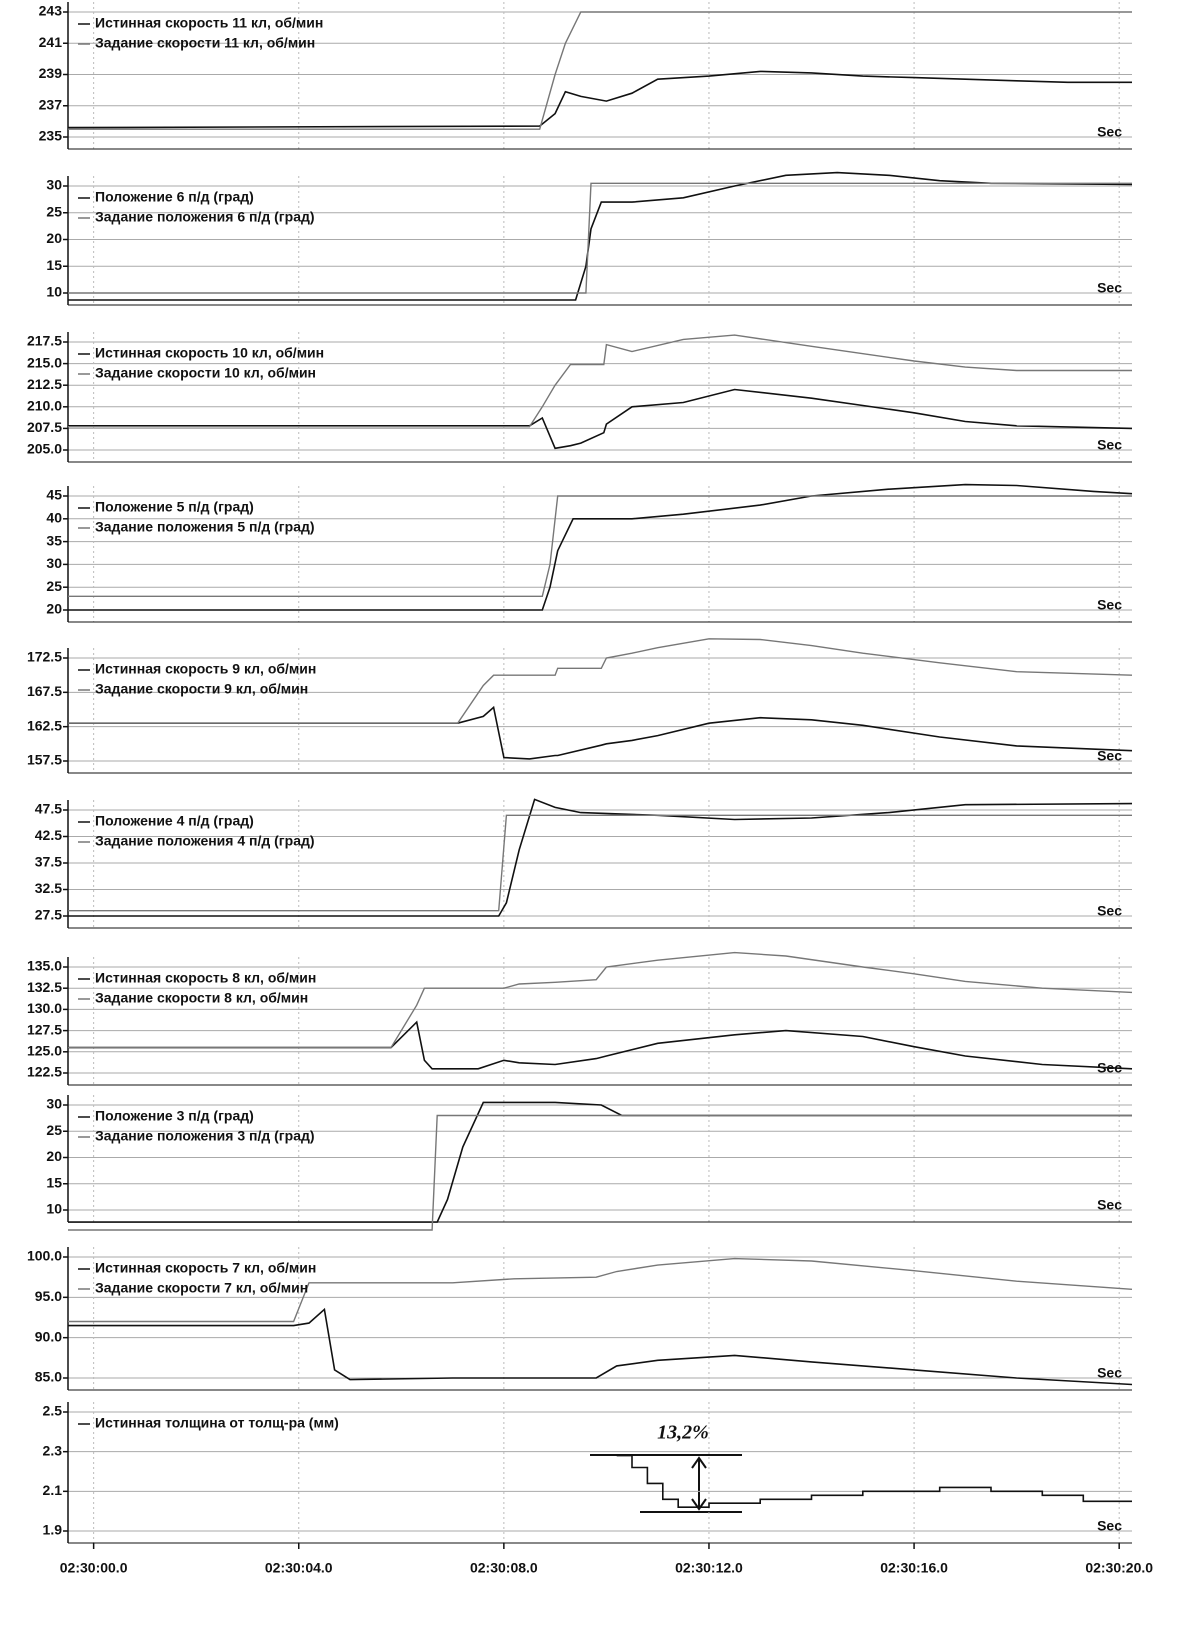  Describe the element at coordinates (53, 1530) in the screenshot. I see `y-tick-label: 1.9` at that location.